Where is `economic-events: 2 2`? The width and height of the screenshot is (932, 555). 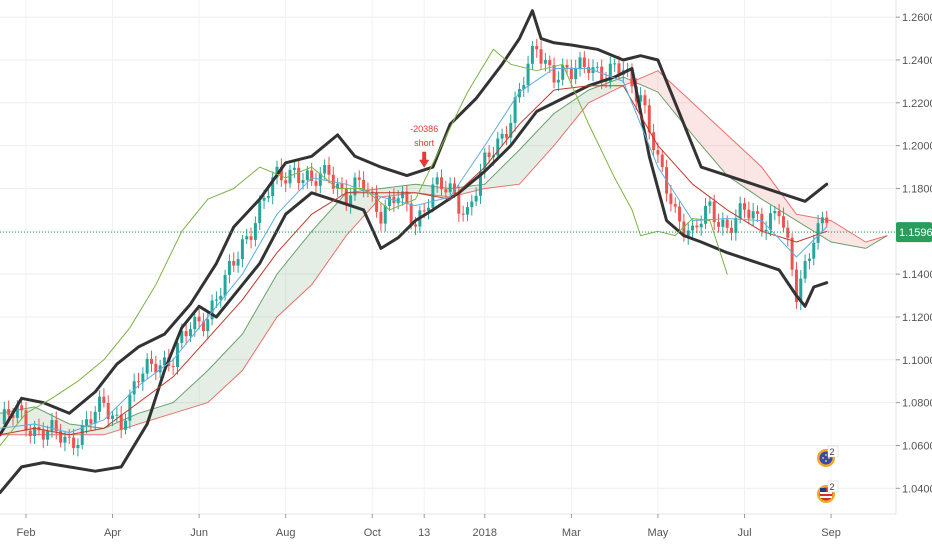 economic-events: 2 2 is located at coordinates (828, 474).